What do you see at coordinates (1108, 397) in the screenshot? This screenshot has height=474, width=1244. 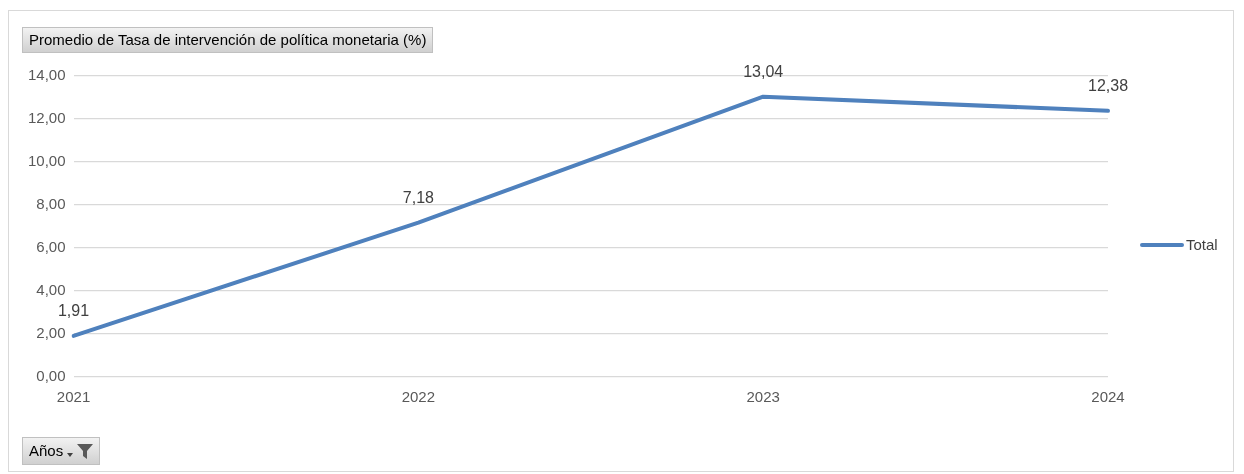 I see `x-tick-label: 2024` at bounding box center [1108, 397].